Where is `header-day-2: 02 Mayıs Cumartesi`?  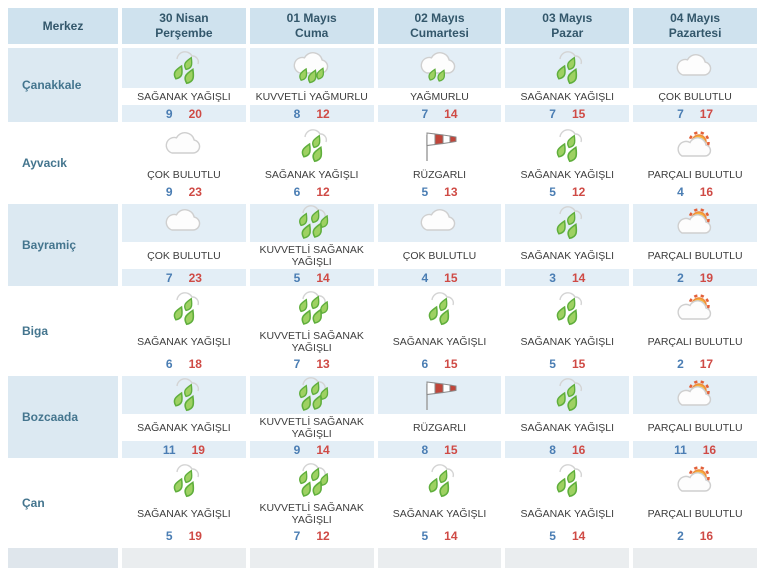 header-day-2: 02 Mayıs Cumartesi is located at coordinates (439, 26).